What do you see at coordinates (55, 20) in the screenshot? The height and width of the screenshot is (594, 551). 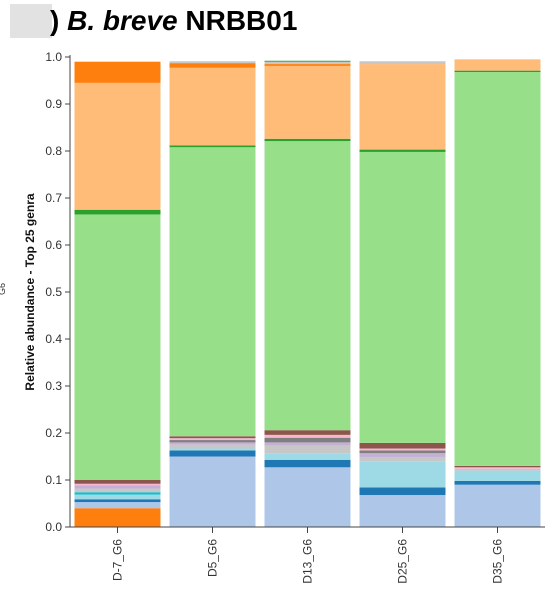 I see `title-prefix: )` at bounding box center [55, 20].